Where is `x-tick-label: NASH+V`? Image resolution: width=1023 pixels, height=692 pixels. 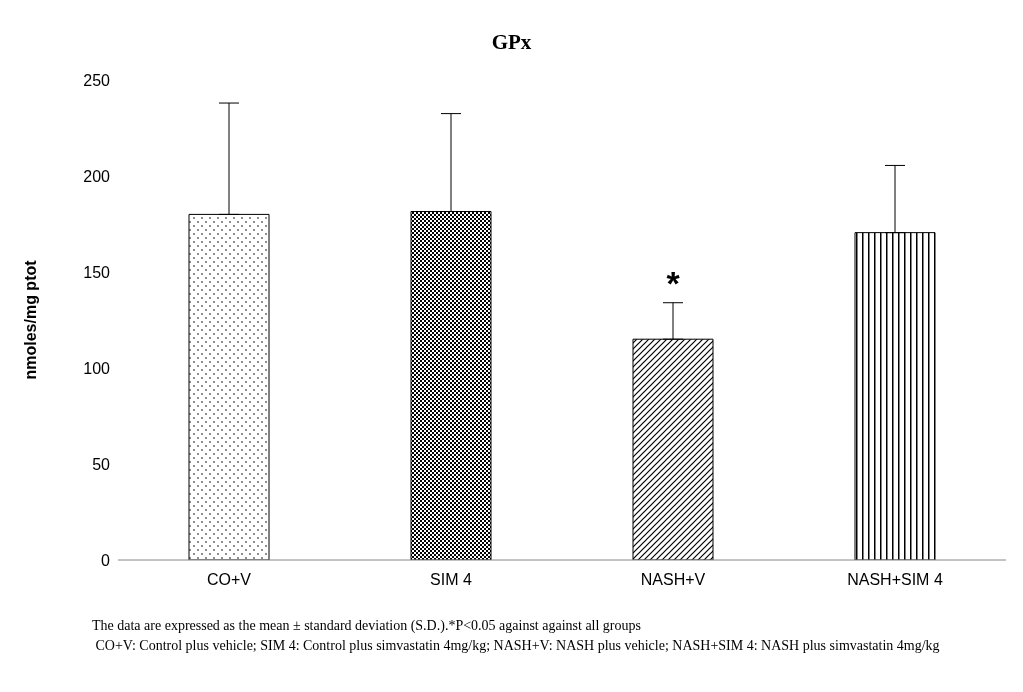 x-tick-label: NASH+V is located at coordinates (673, 580).